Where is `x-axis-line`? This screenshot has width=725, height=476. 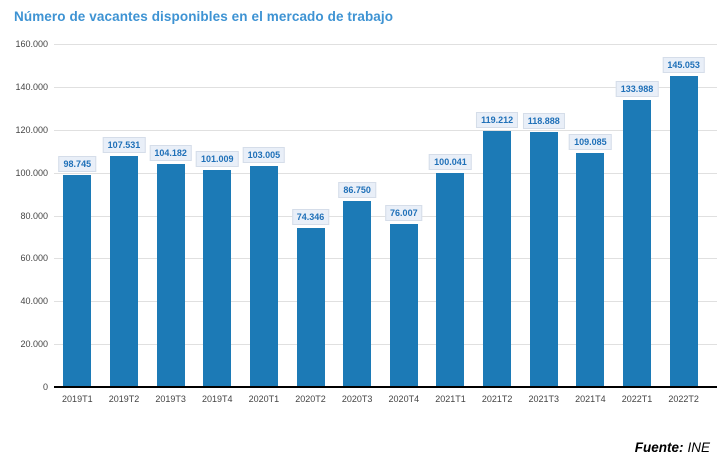 x-axis-line is located at coordinates (385, 387).